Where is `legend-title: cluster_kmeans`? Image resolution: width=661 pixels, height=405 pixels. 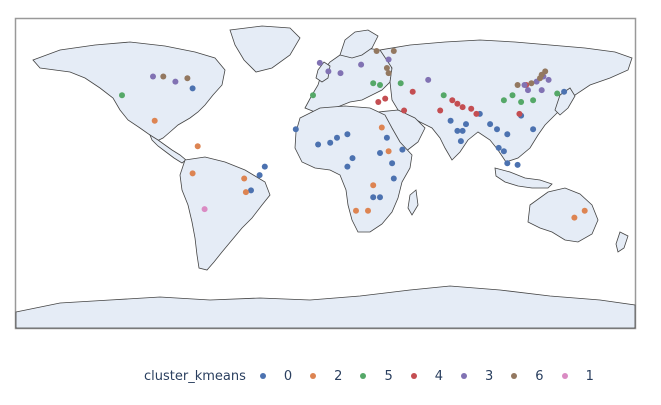
legend-title: cluster_kmeans is located at coordinates (195, 376).